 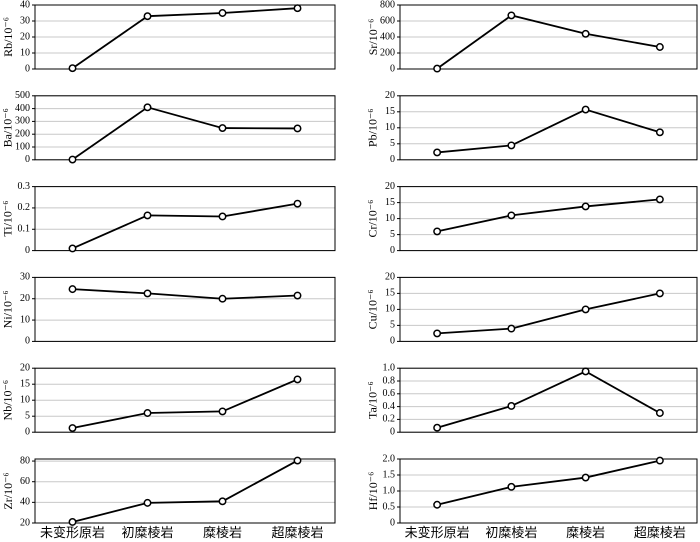 I want to click on y-axis-label: Ba/10⁻⁶, so click(x=8, y=127).